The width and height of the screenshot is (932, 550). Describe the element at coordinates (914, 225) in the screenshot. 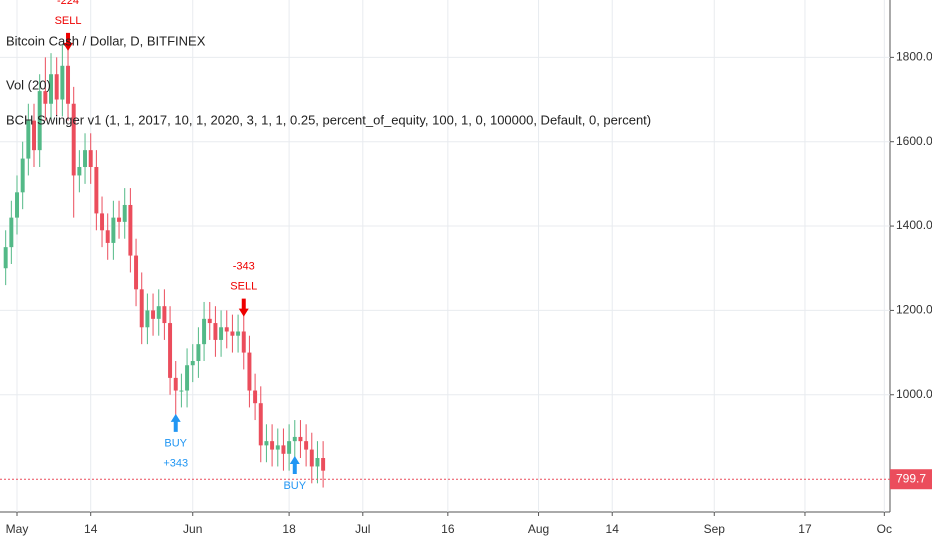

I see `y-tick-label: 1400.0` at that location.